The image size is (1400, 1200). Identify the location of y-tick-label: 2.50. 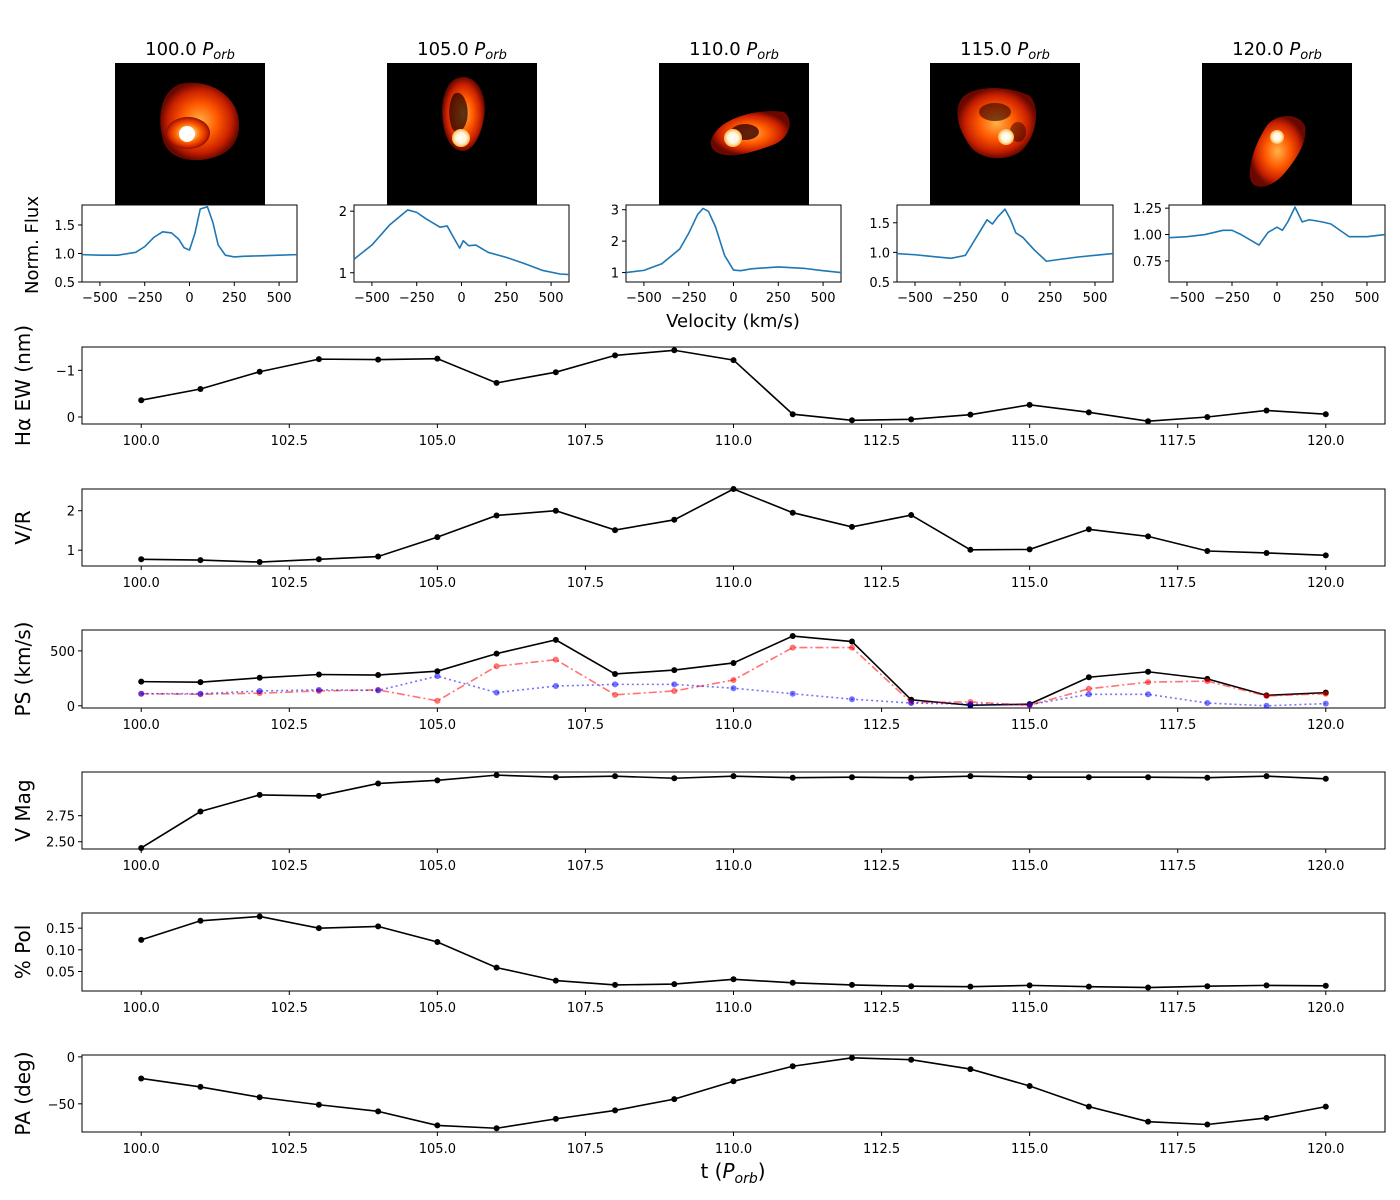
(60, 843).